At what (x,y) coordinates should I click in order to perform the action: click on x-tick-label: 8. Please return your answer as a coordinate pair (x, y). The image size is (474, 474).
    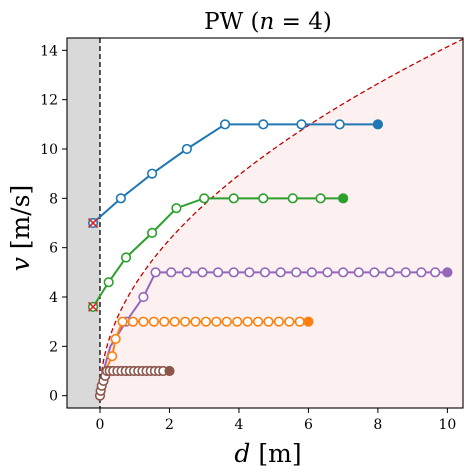
    Looking at the image, I should click on (377, 425).